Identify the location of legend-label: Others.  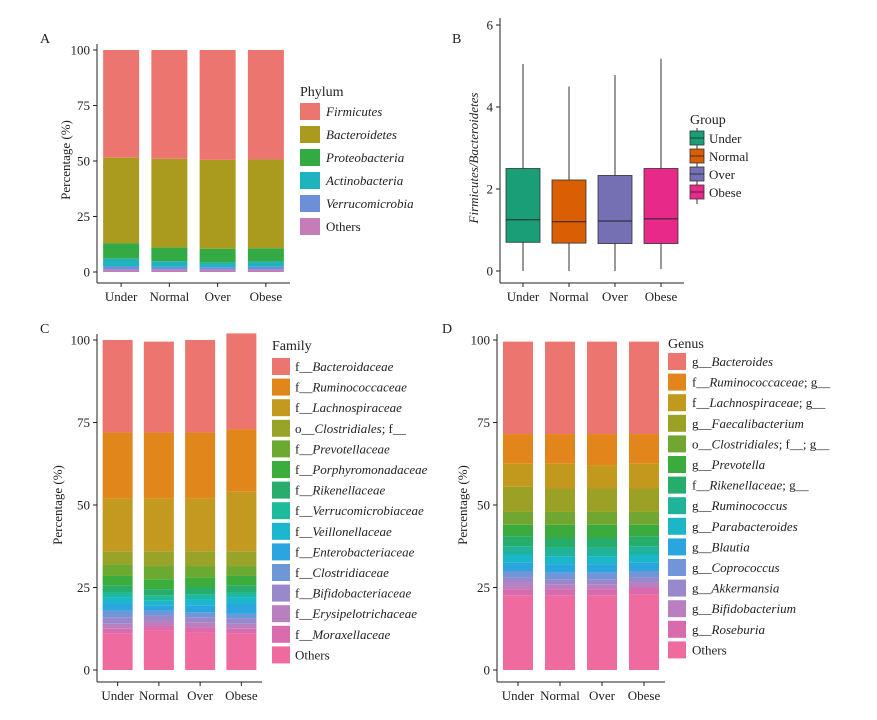
(312, 654).